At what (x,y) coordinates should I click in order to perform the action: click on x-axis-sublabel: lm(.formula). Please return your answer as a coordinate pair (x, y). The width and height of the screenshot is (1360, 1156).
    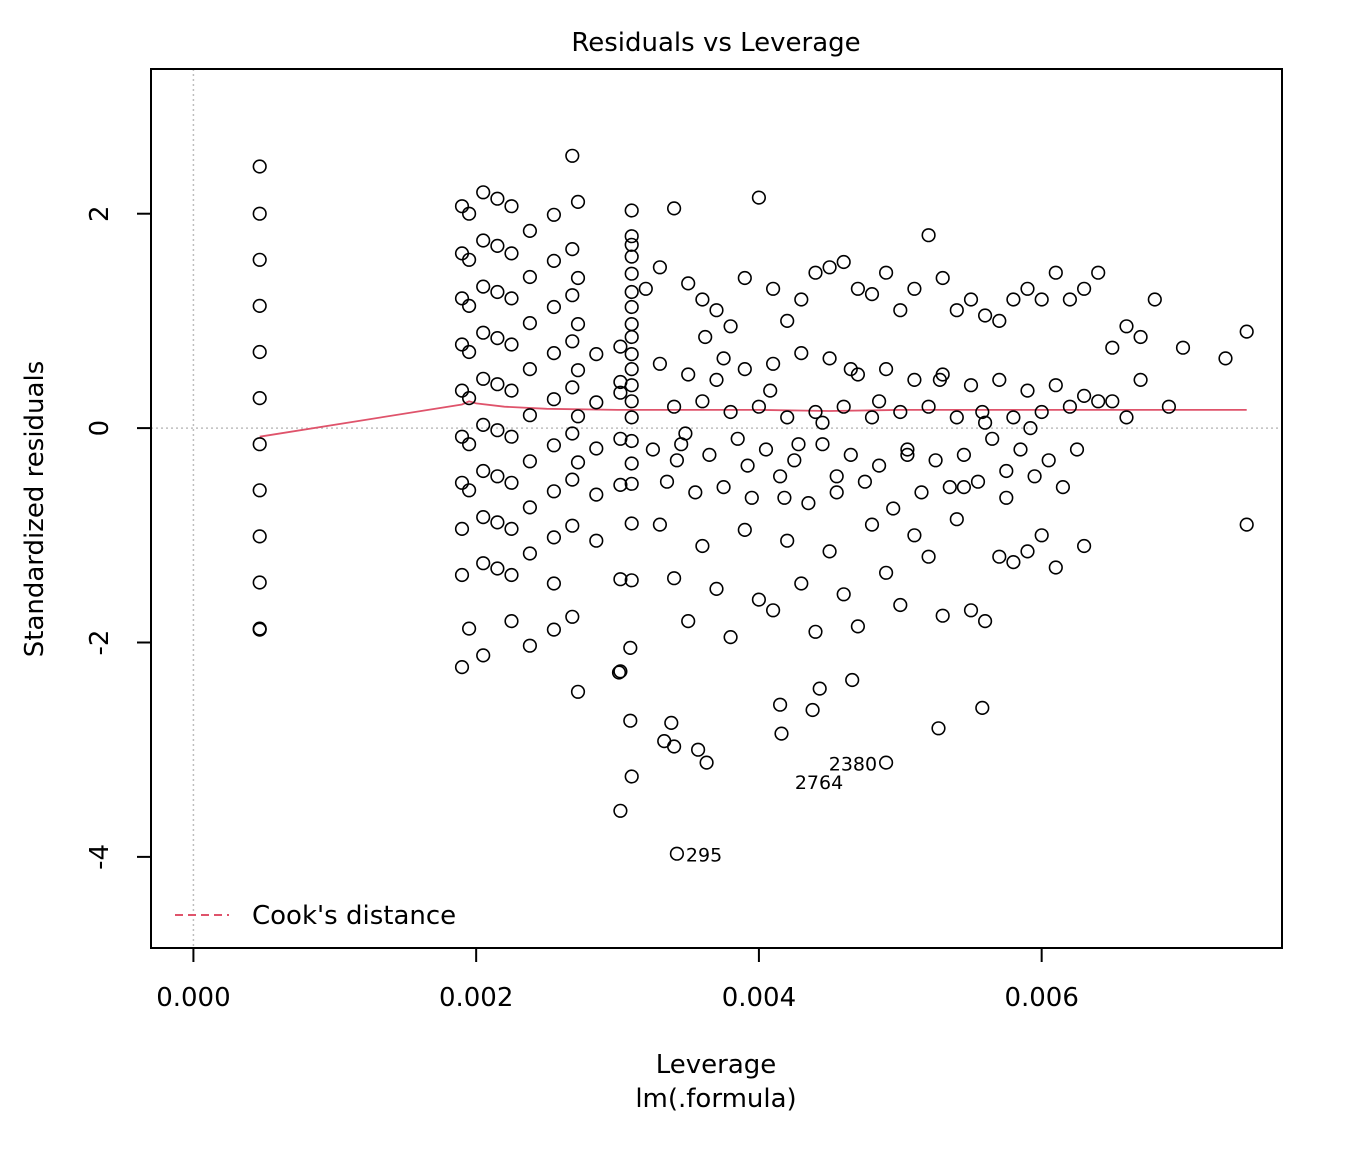
    Looking at the image, I should click on (715, 1099).